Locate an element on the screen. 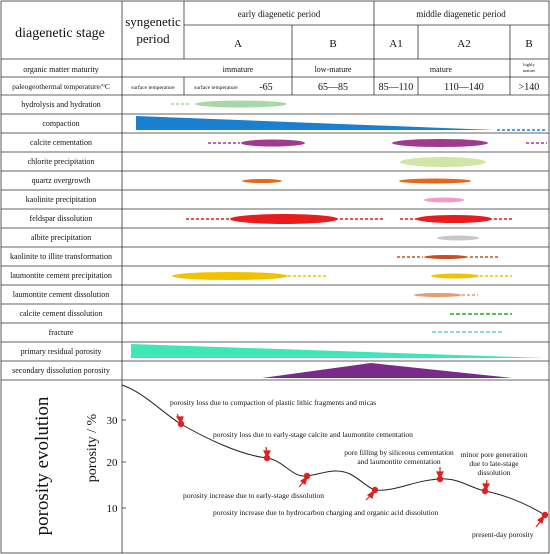 The height and width of the screenshot is (554, 550). temperature-value-1: -65 is located at coordinates (265, 87).